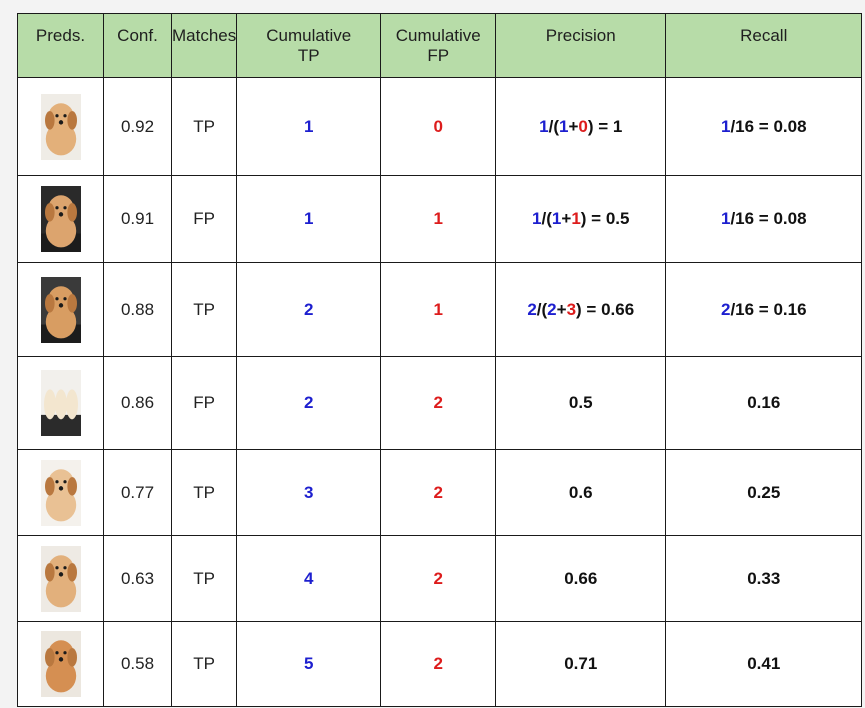 The height and width of the screenshot is (708, 865). What do you see at coordinates (580, 664) in the screenshot?
I see `precision-cell-text: 0.71` at bounding box center [580, 664].